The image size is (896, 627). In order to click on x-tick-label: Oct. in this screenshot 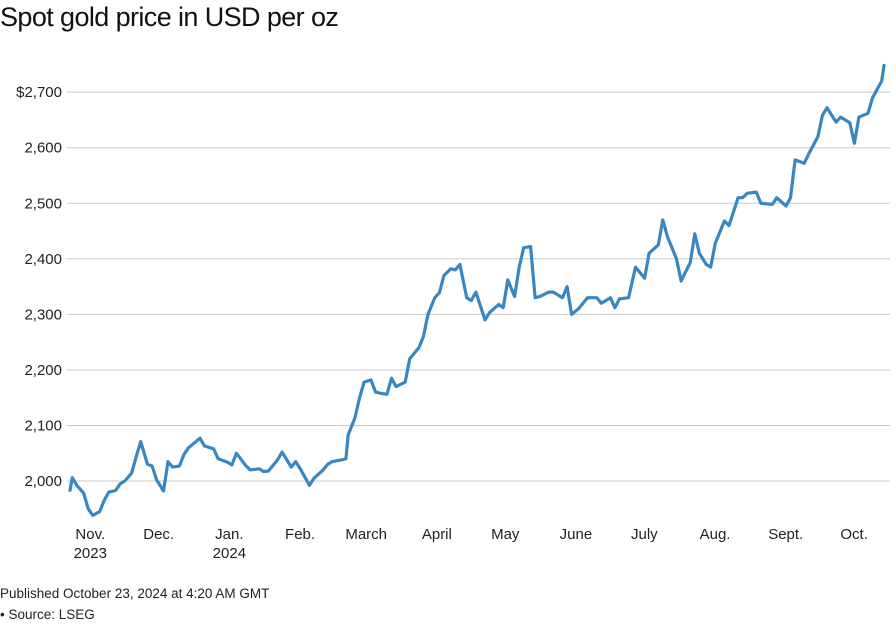, I will do `click(854, 534)`.